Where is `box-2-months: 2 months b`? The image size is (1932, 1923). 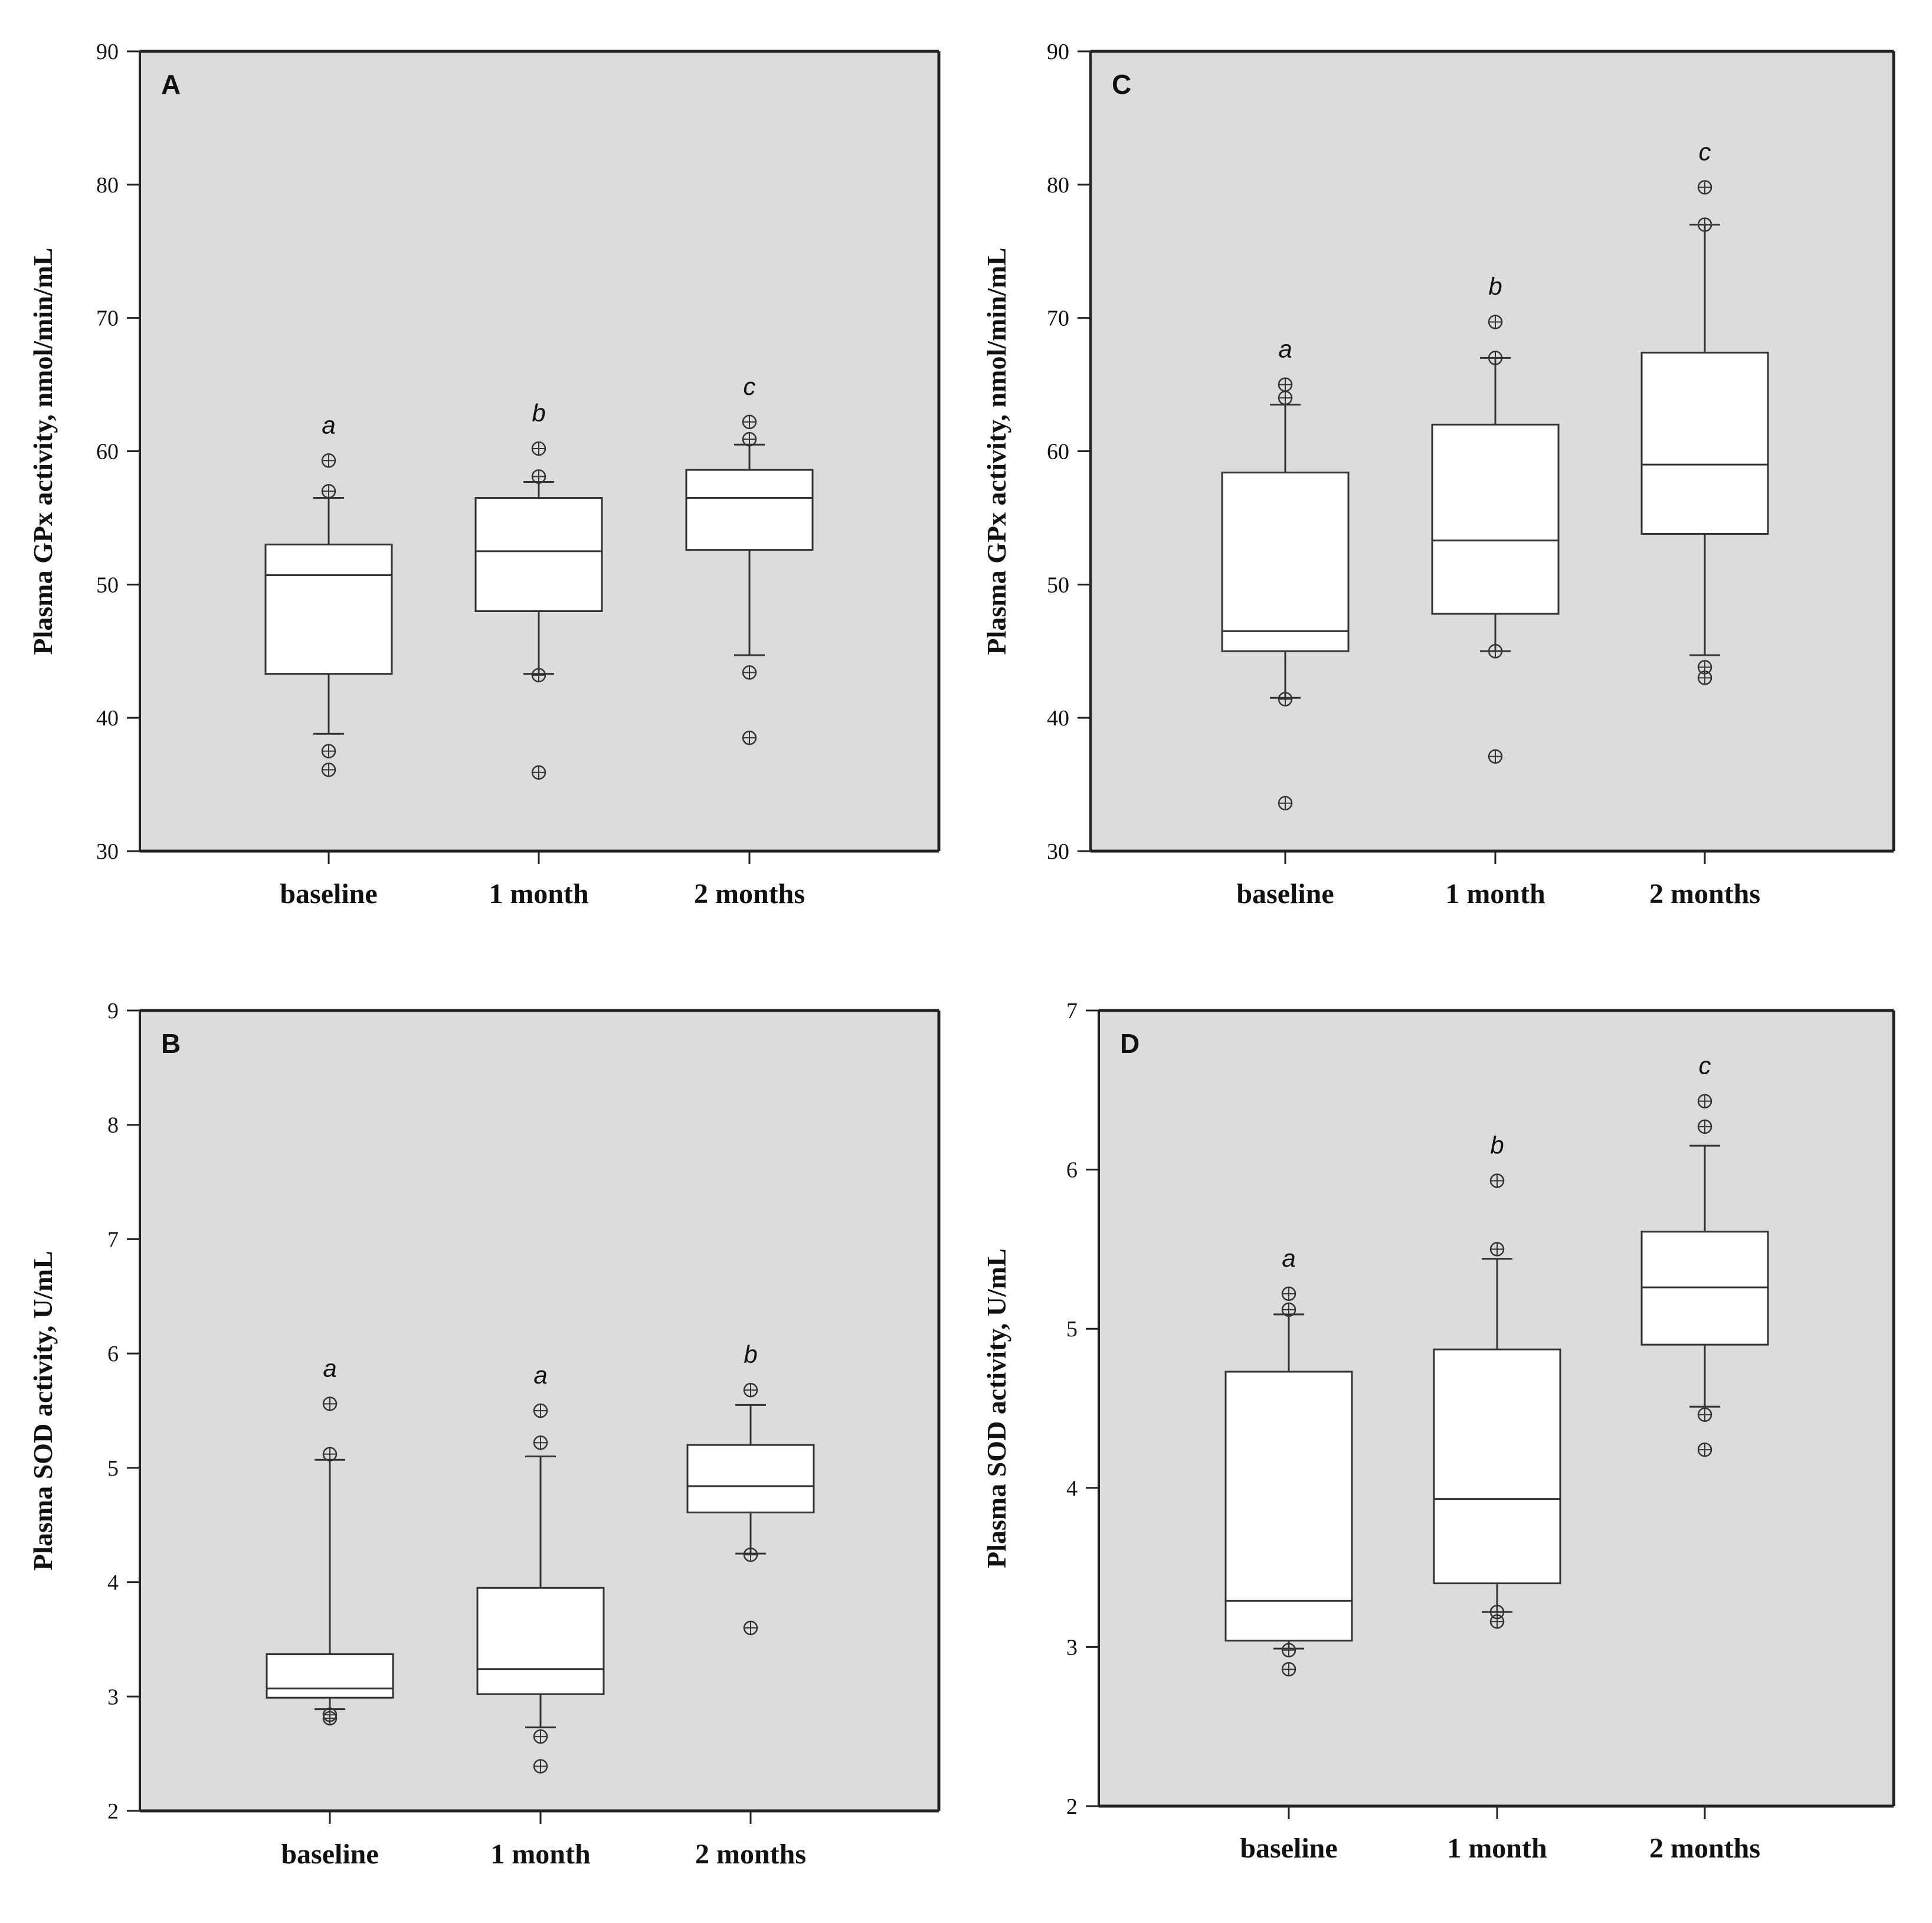 box-2-months: 2 months b is located at coordinates (751, 1605).